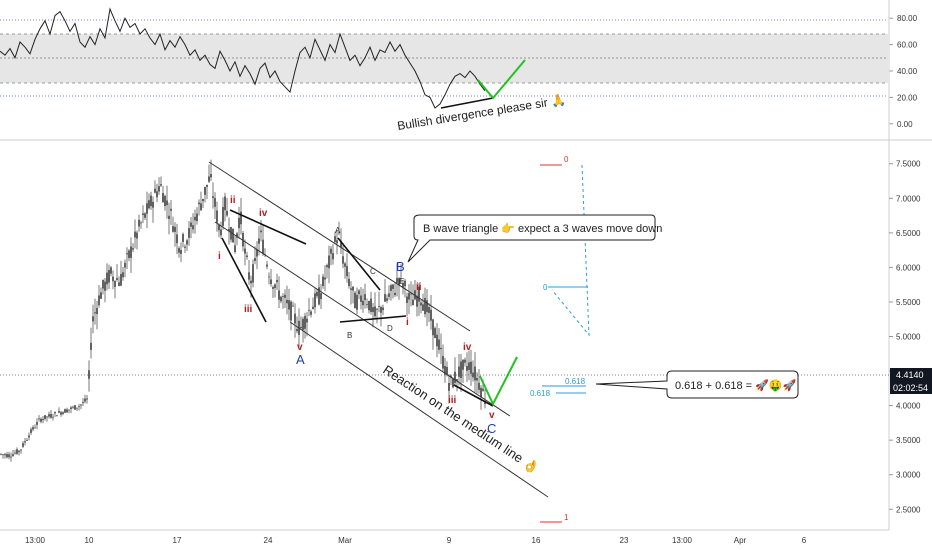 This screenshot has height=550, width=932. I want to click on indicator-y-axis: 80.00 60.00 40.00 20.00 0.00, so click(903, 71).